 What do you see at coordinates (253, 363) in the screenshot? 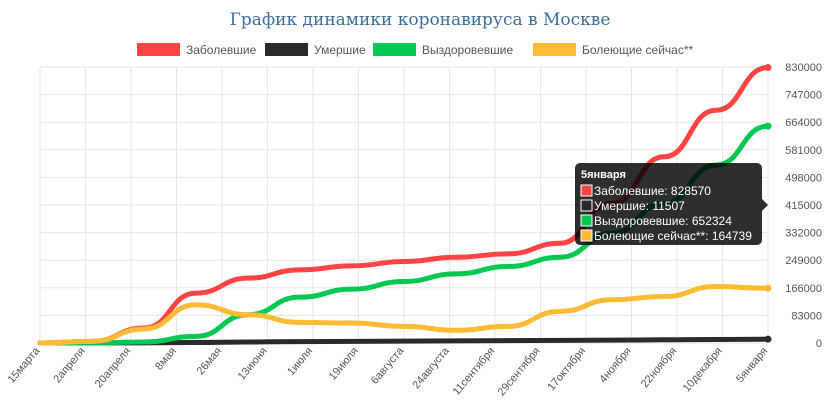
I see `x-tick-label: 13июня` at bounding box center [253, 363].